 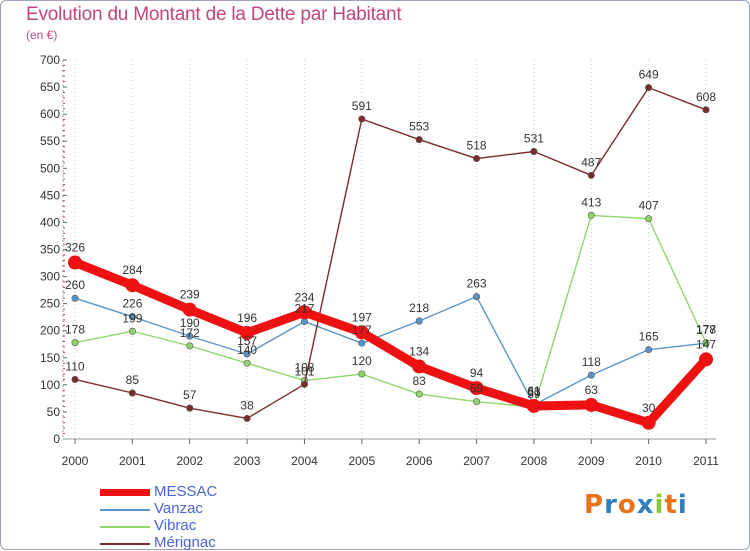 What do you see at coordinates (178, 508) in the screenshot?
I see `legend-label: Vanzac` at bounding box center [178, 508].